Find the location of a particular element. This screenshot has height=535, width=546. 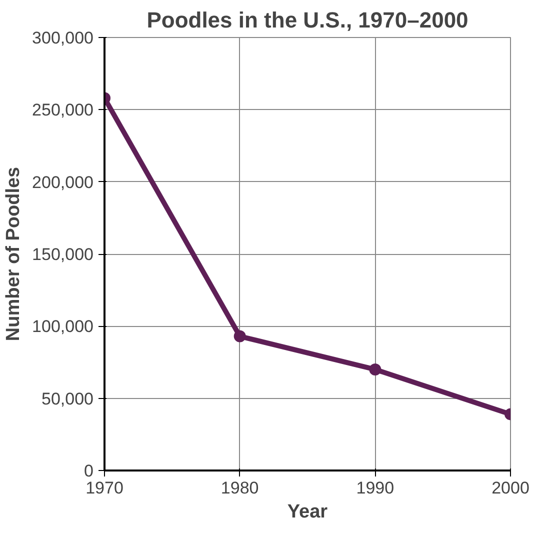

y-tick-label: 250,000 is located at coordinates (63, 110).